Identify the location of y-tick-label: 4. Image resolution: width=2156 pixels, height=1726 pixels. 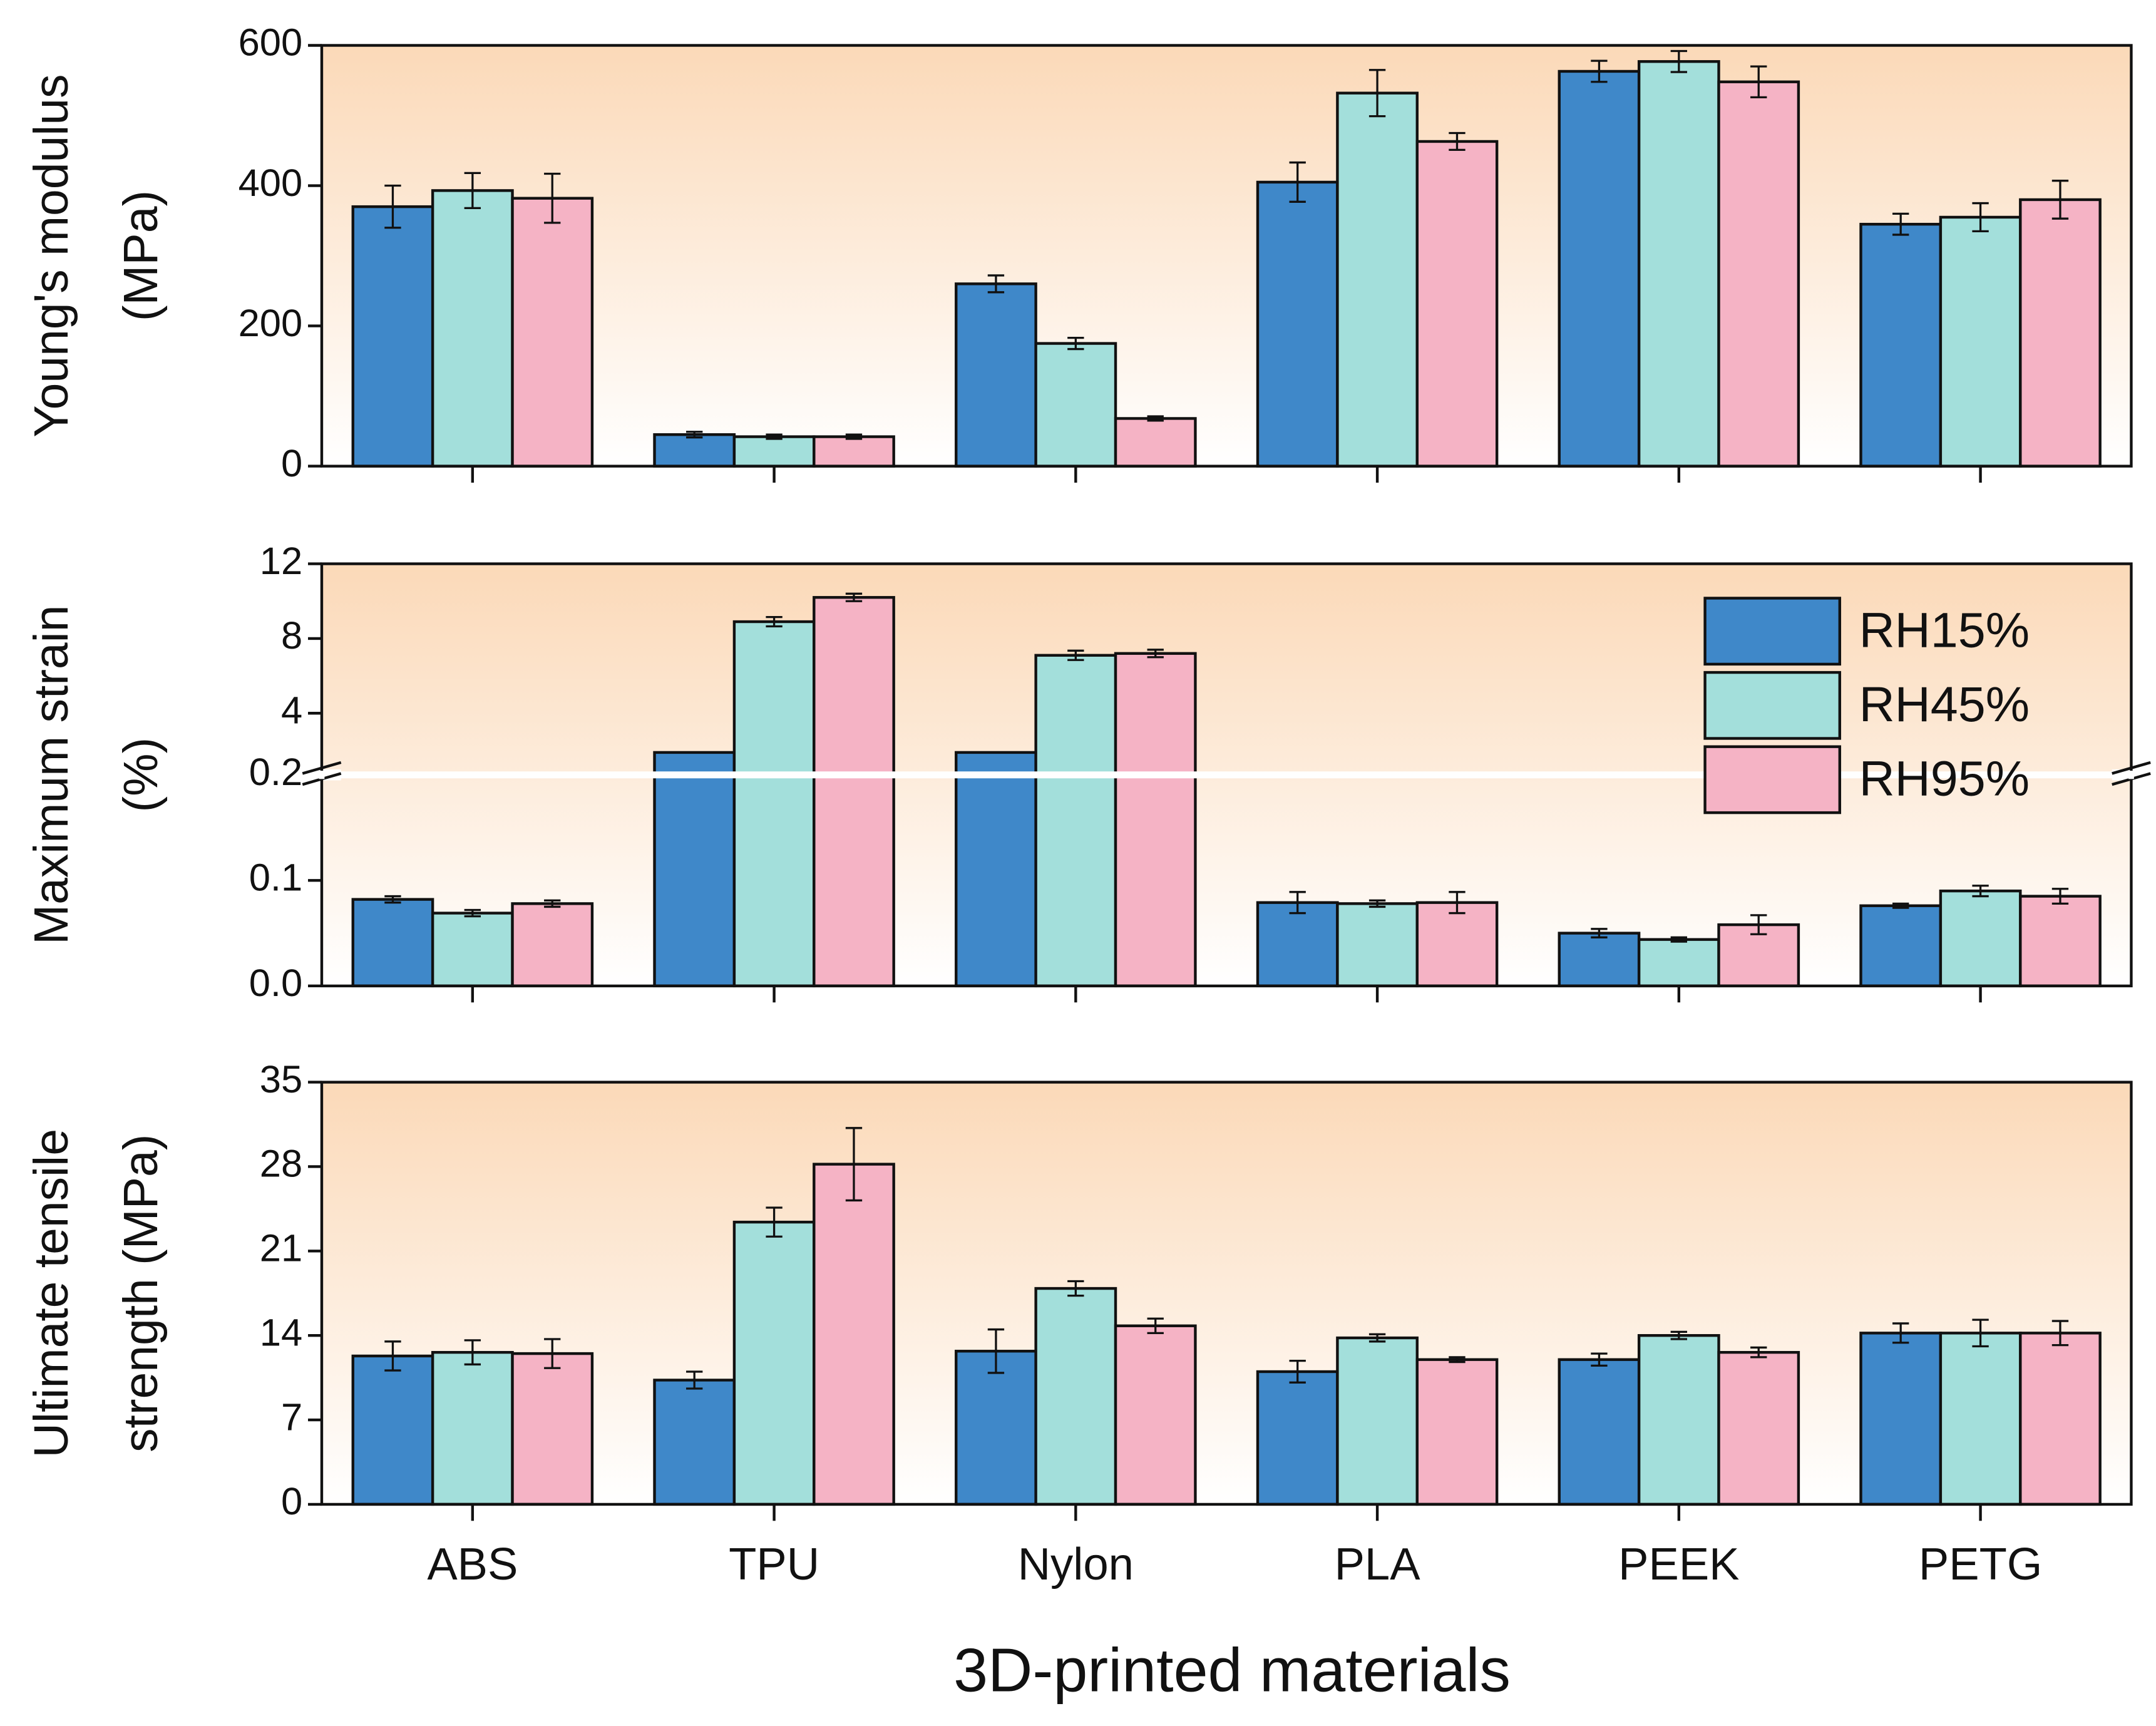
(291, 710).